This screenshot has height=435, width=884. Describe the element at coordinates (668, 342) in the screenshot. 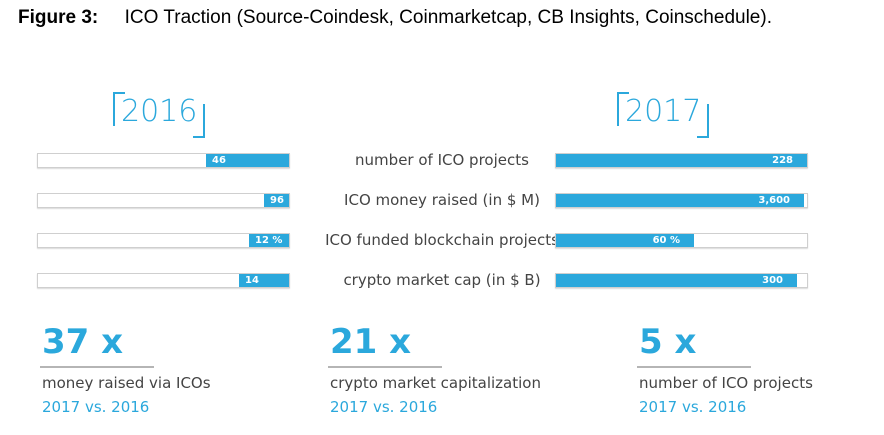

I see `stat-multiplier: 5 x` at that location.